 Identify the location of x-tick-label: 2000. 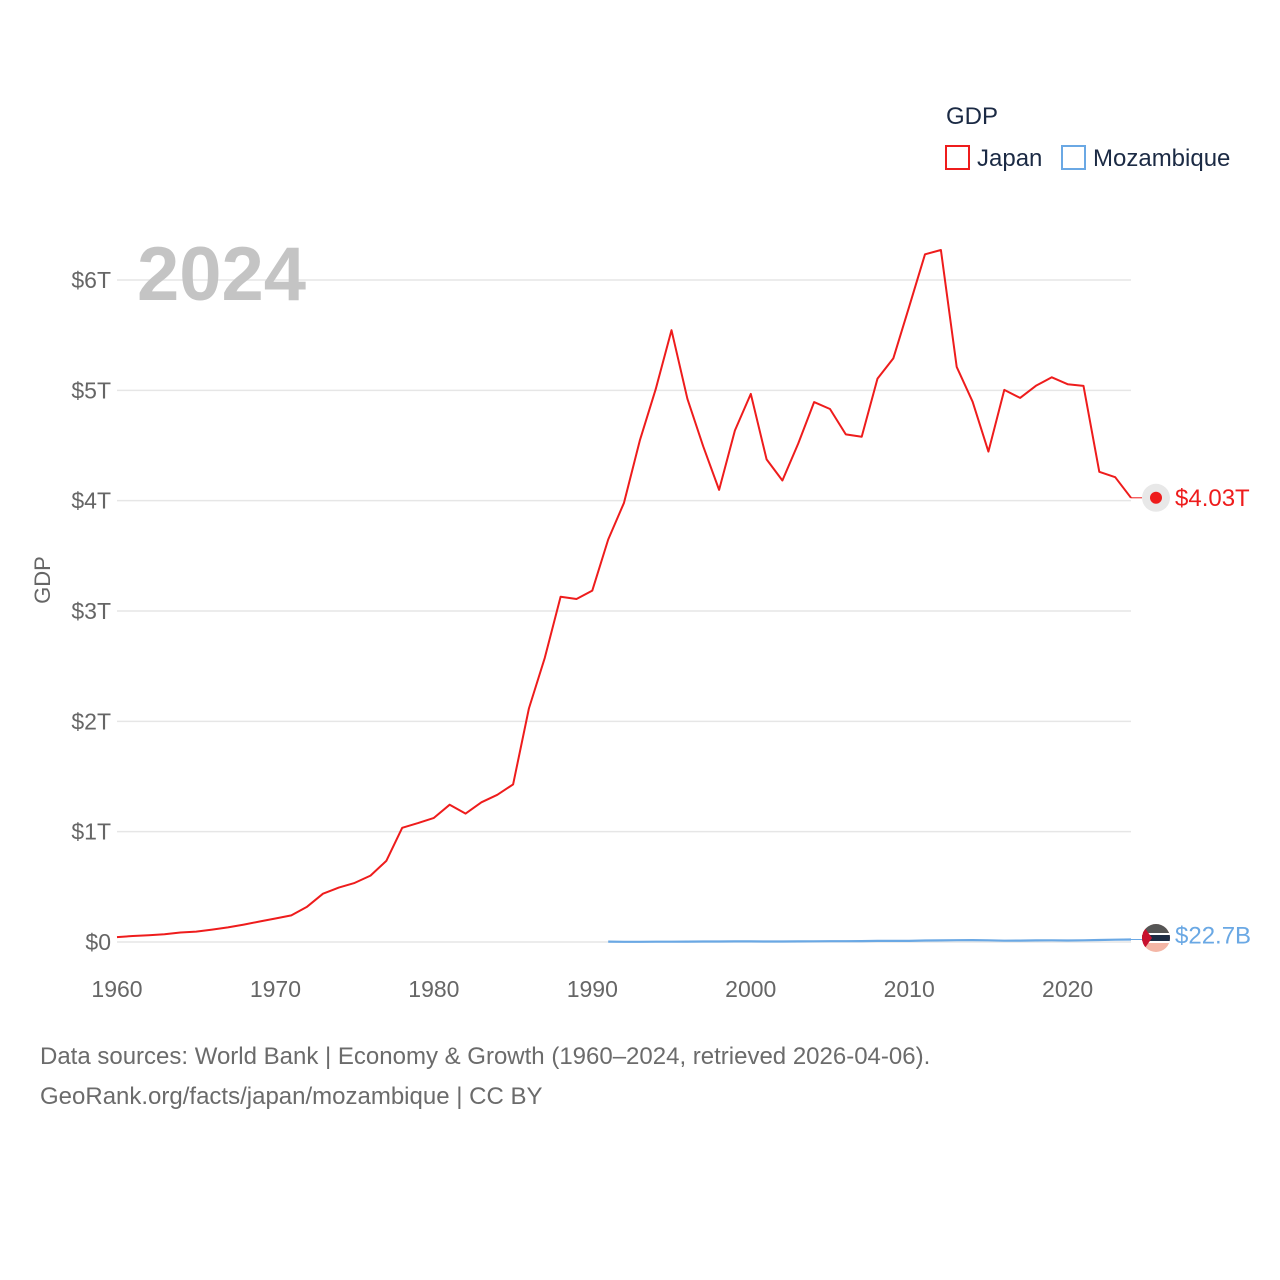
(750, 989).